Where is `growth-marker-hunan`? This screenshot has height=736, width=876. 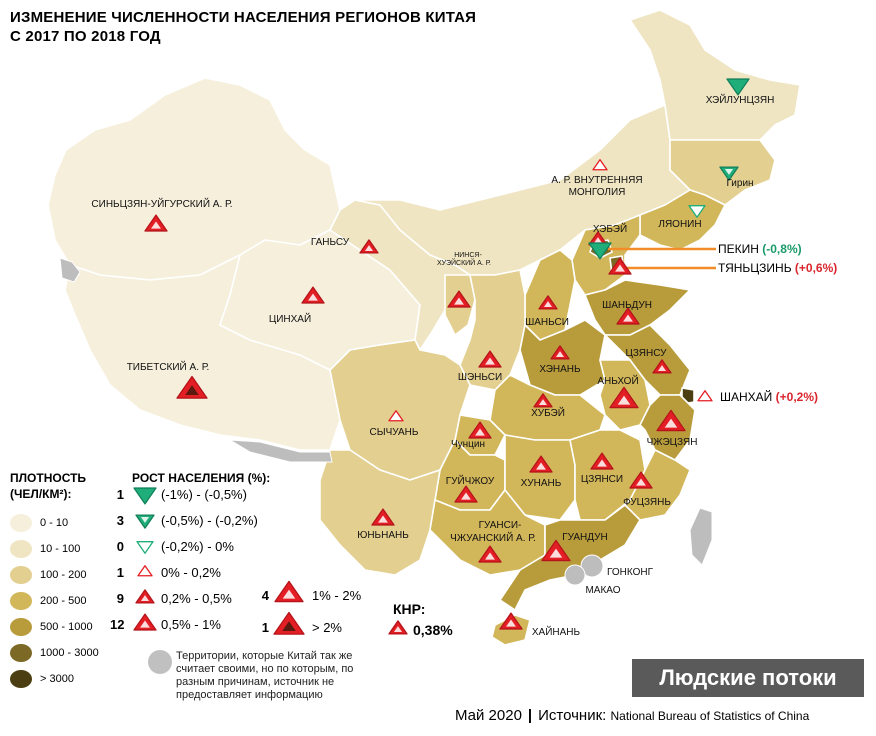
growth-marker-hunan is located at coordinates (541, 464).